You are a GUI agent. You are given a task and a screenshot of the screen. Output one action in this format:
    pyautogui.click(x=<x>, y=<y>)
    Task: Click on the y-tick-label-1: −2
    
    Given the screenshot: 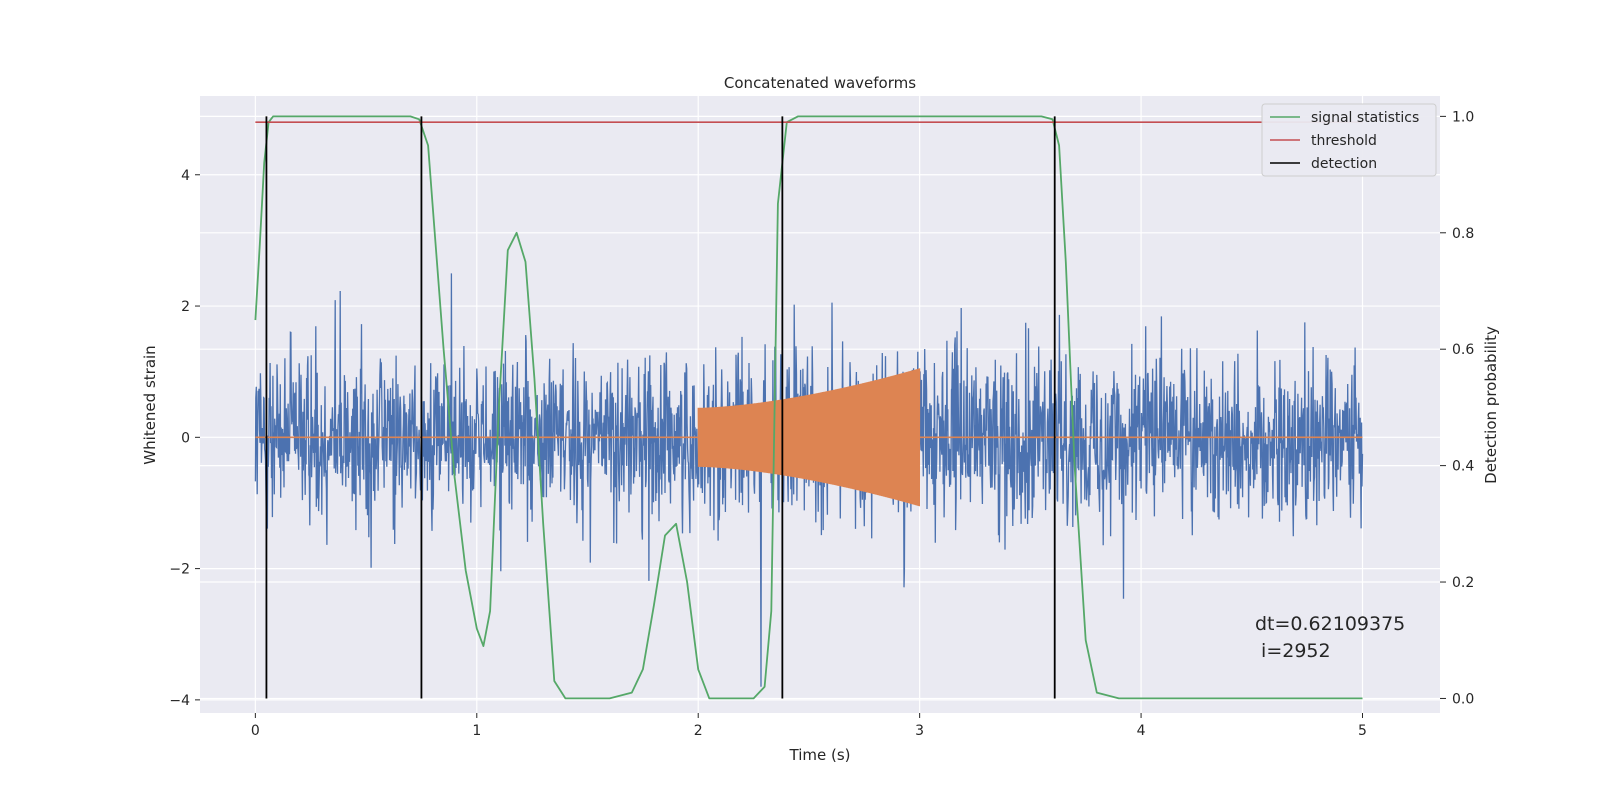 What is the action you would take?
    pyautogui.click(x=179, y=570)
    